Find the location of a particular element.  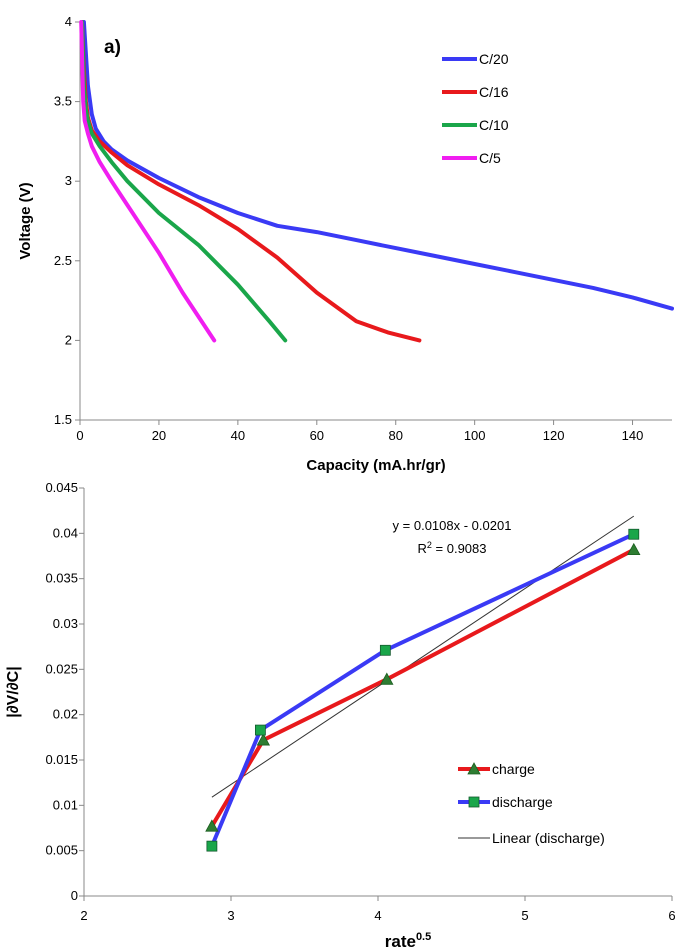

r-squared-value: = 0.9083 is located at coordinates (459, 548).